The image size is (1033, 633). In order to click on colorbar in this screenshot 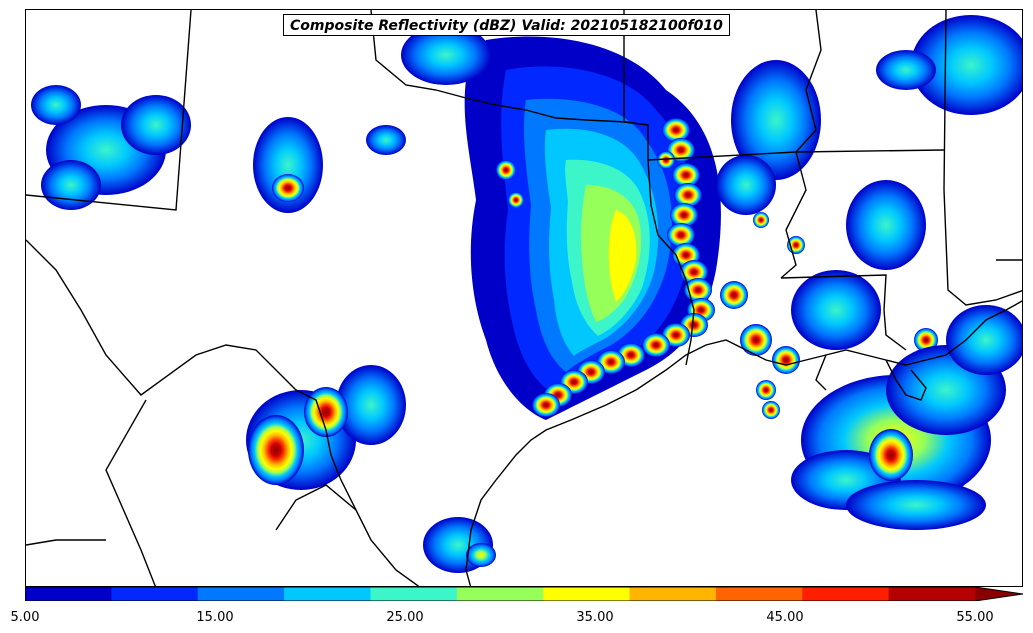, I will do `click(524, 594)`.